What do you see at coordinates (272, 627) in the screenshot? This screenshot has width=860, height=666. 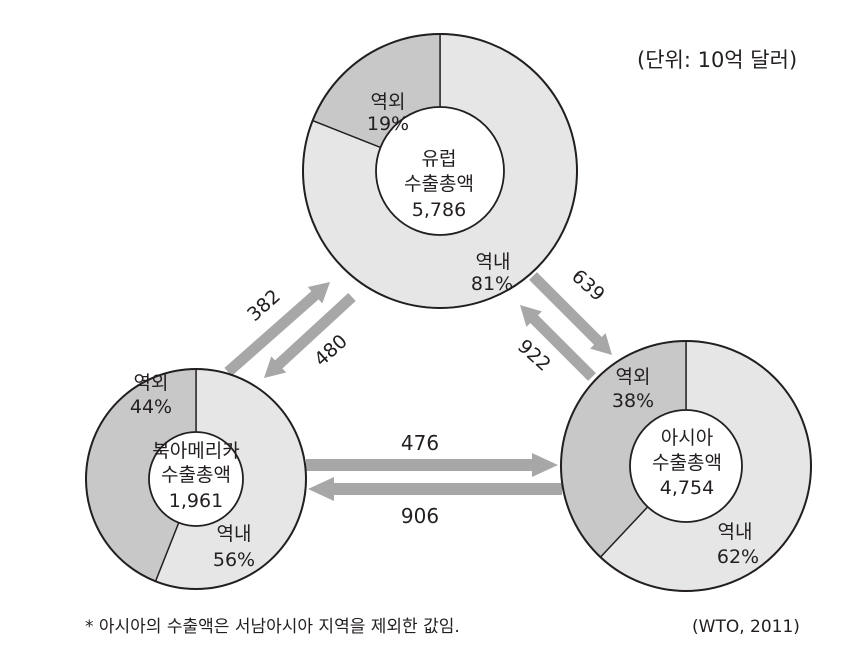 I see `footnote: * 아시아의 수출액은 서남아시아 지역을 제외한 값임.` at bounding box center [272, 627].